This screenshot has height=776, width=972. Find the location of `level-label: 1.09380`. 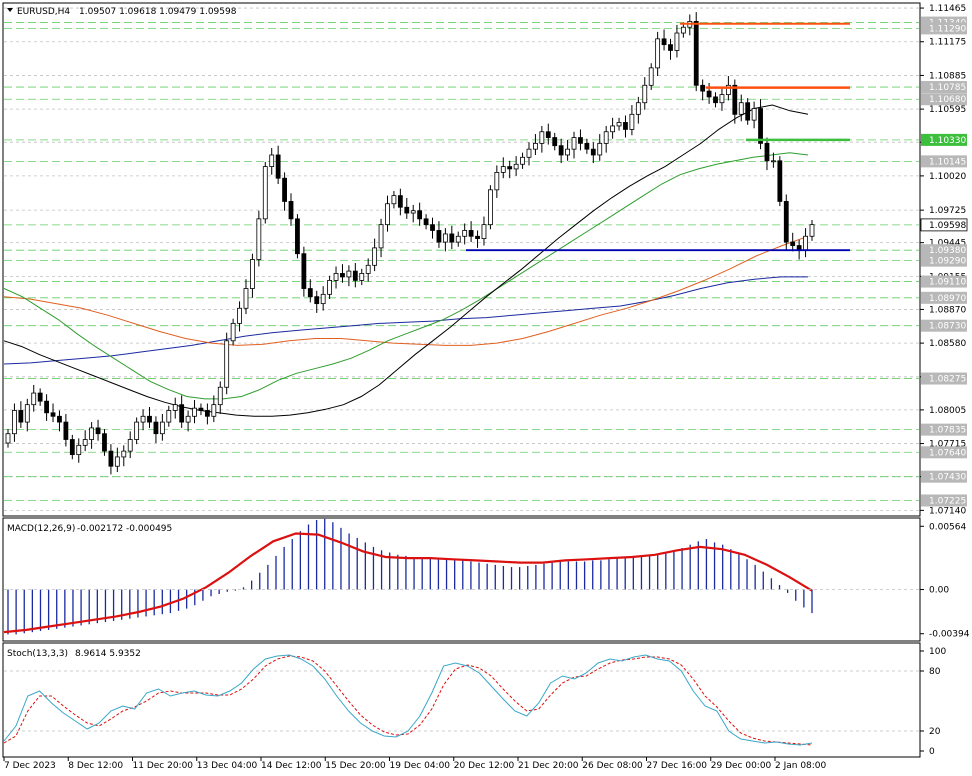

level-label: 1.09380 is located at coordinates (947, 251).